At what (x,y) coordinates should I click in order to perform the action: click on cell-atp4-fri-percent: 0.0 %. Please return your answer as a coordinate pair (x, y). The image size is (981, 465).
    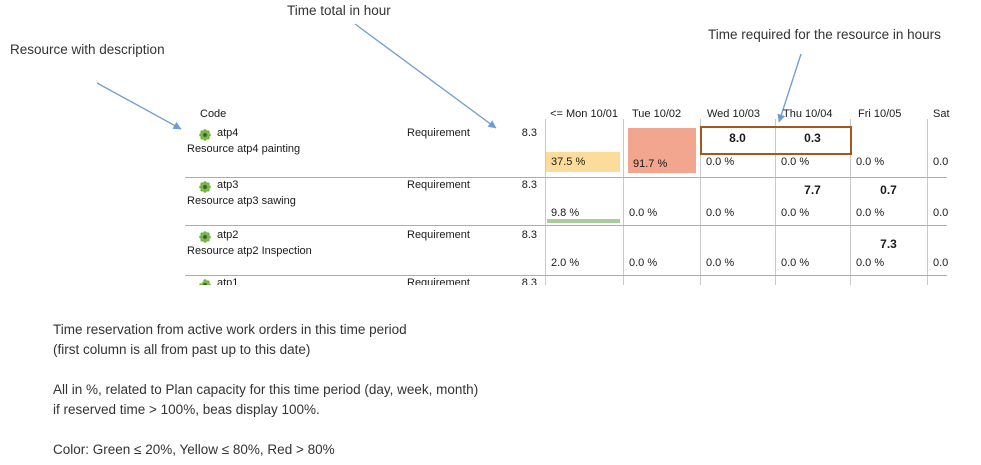
    Looking at the image, I should click on (870, 162).